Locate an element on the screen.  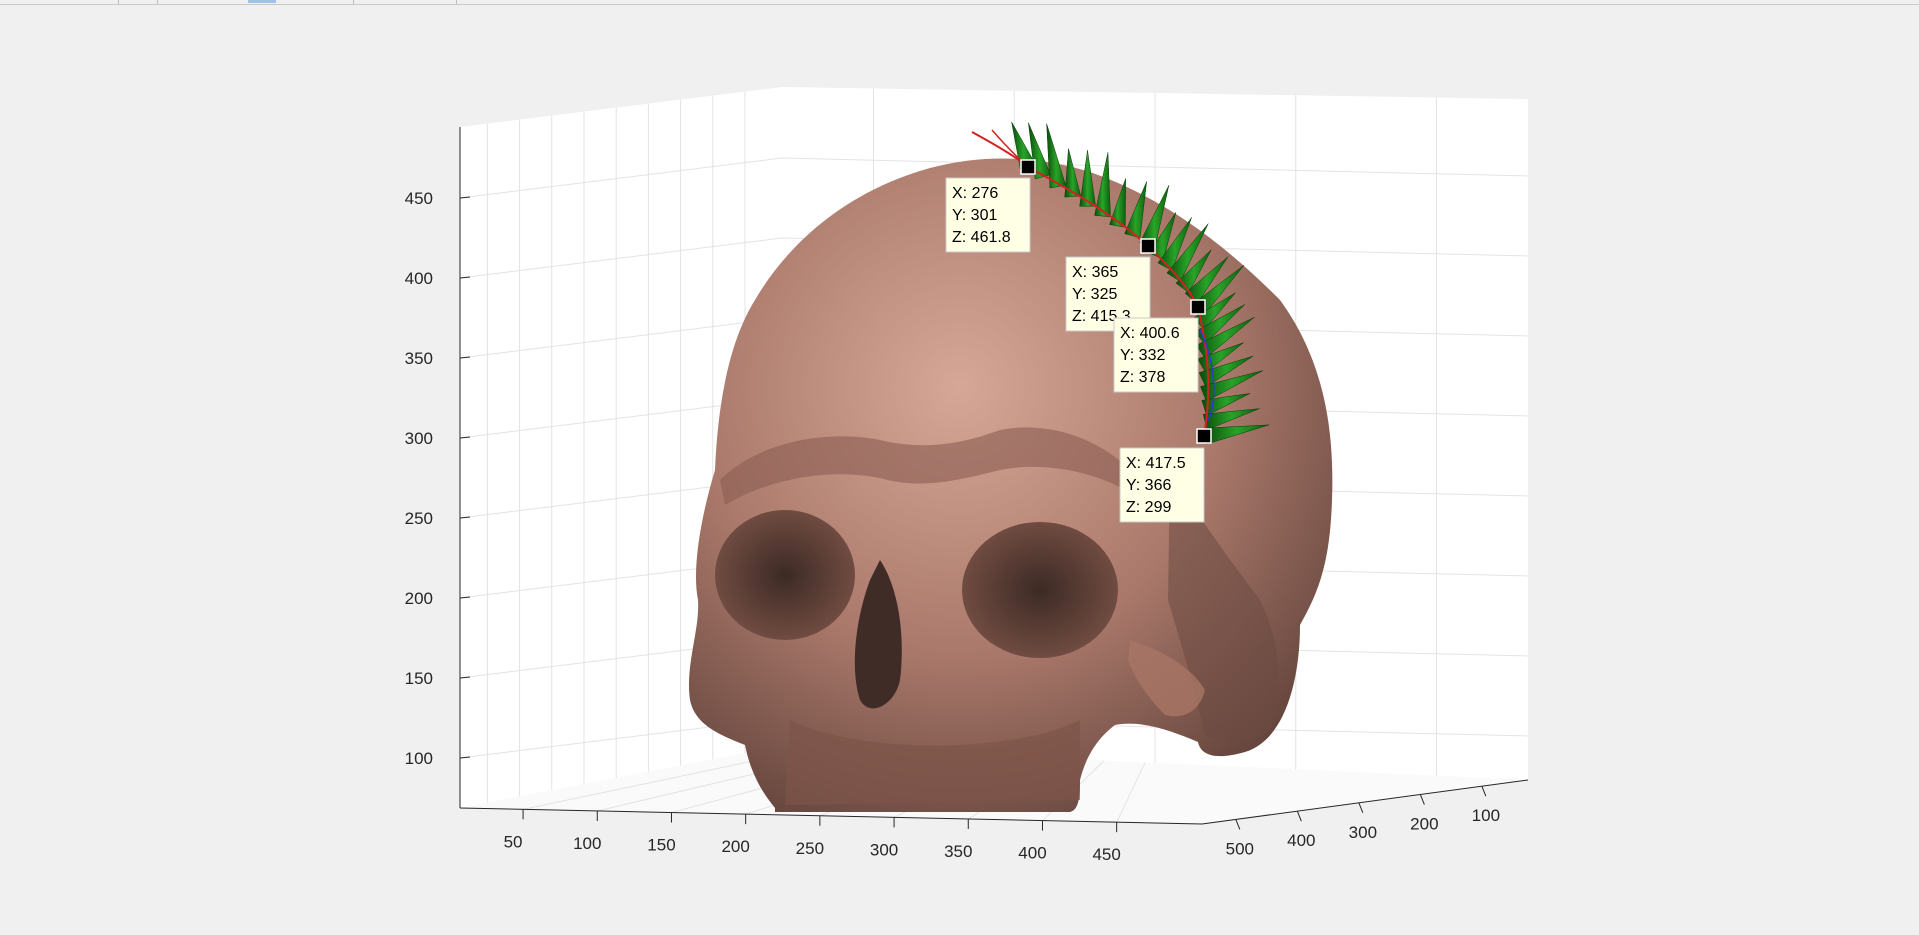
datatip: X: 276 Y: 301 Z: 461.8 is located at coordinates (990, 206).